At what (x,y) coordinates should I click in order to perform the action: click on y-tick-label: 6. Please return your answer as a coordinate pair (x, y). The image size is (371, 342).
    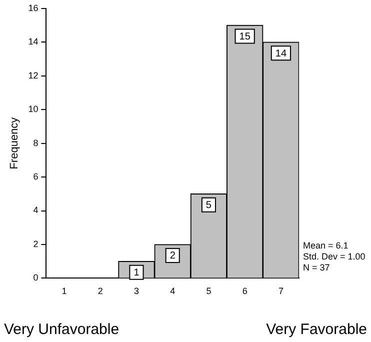
    Looking at the image, I should click on (35, 177).